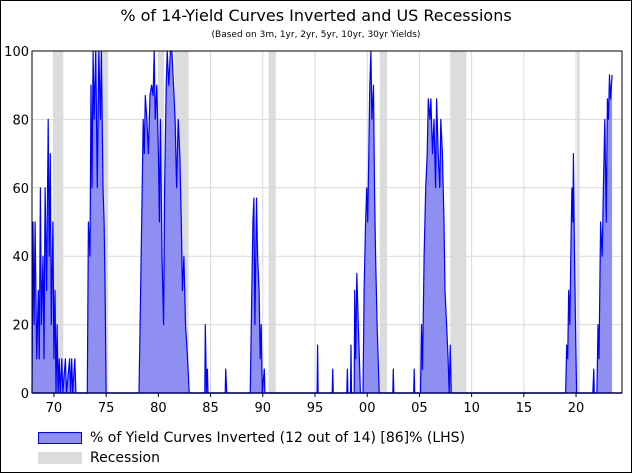  What do you see at coordinates (158, 408) in the screenshot?
I see `x-tick-label-2: 80` at bounding box center [158, 408].